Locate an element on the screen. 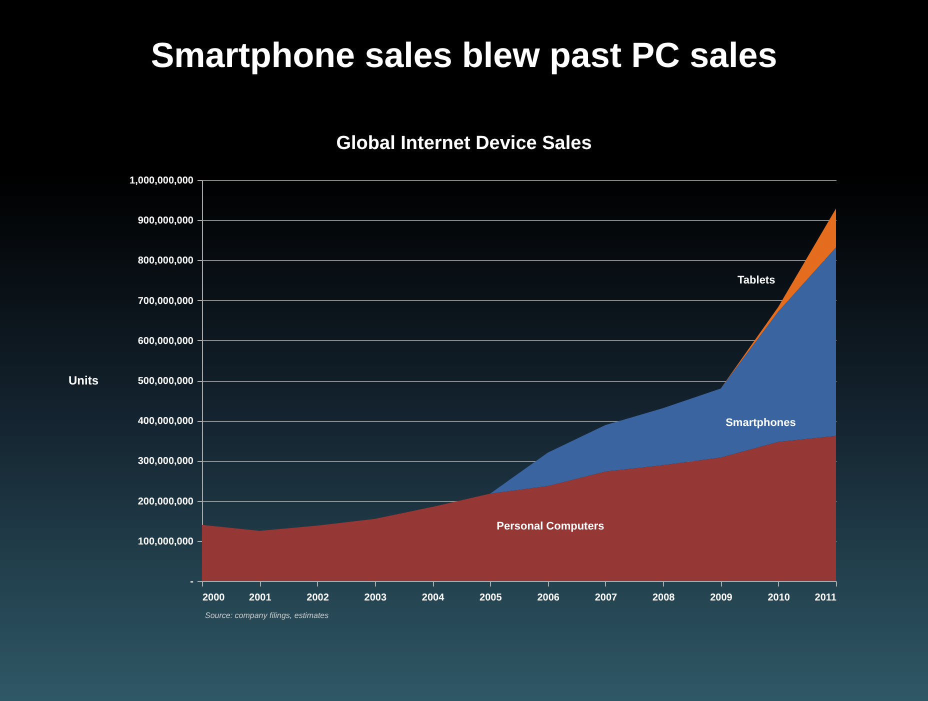 The width and height of the screenshot is (928, 701). x-tick-label: 2005 is located at coordinates (491, 598).